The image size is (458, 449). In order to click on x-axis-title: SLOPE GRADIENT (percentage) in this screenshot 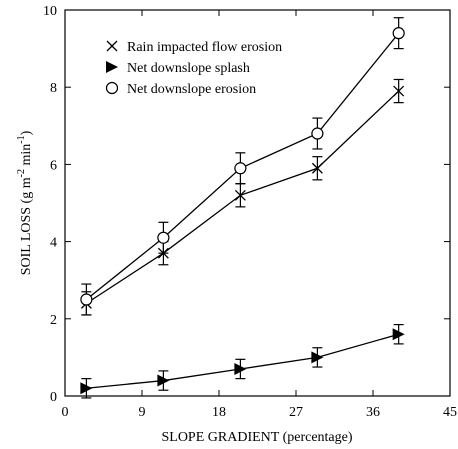, I will do `click(256, 437)`.